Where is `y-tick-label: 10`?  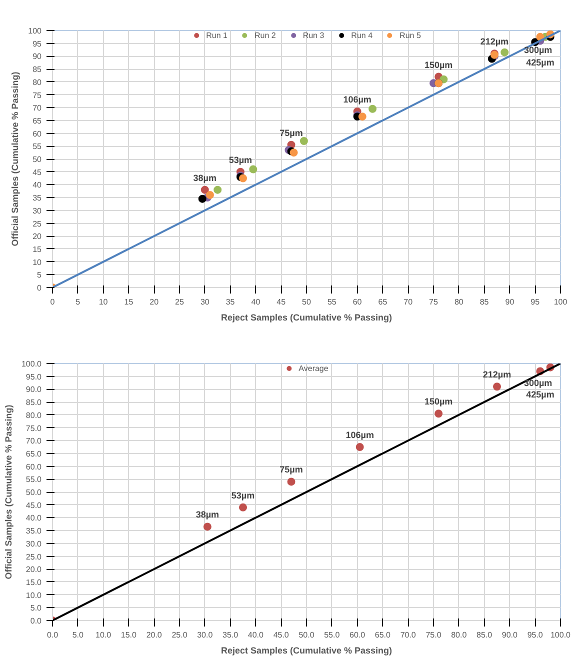
y-tick-label: 10 is located at coordinates (37, 262).